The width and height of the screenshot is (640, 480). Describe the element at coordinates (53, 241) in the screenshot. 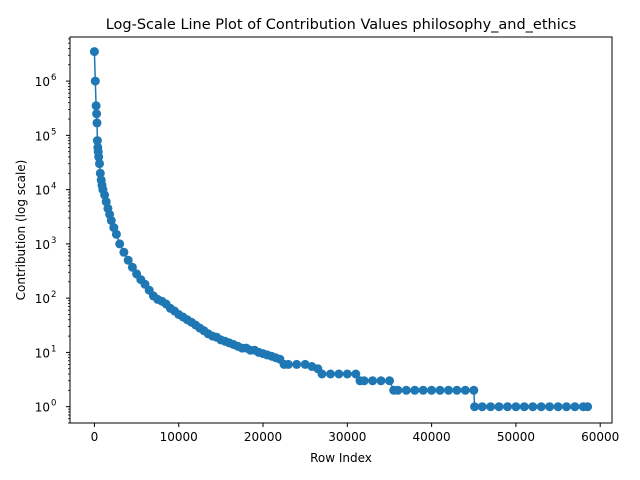

I see `y-tick-exponent: 3` at that location.